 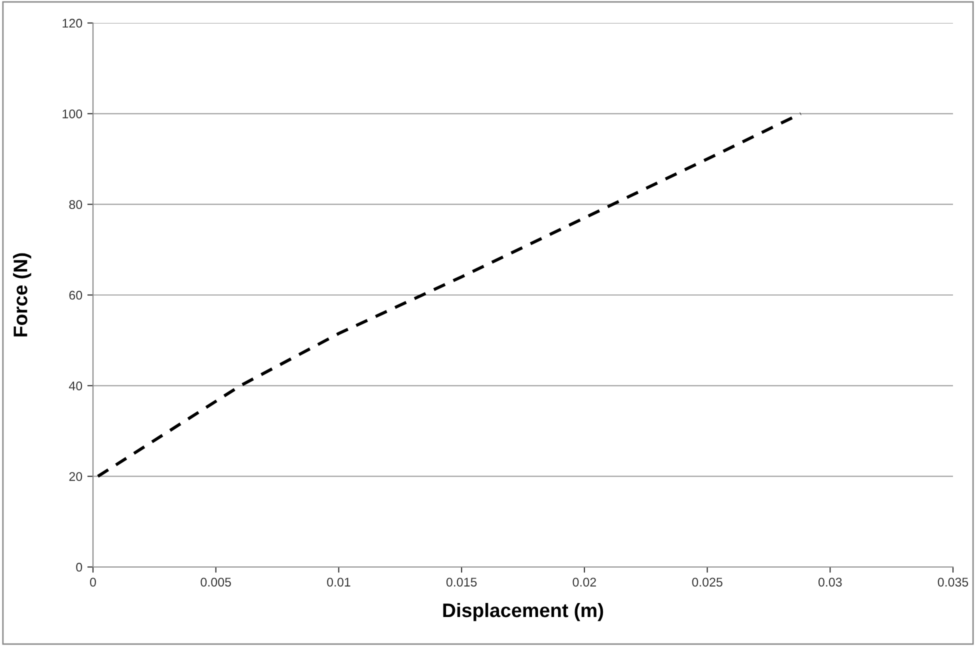 I want to click on y-tick-label: 100, so click(x=72, y=113).